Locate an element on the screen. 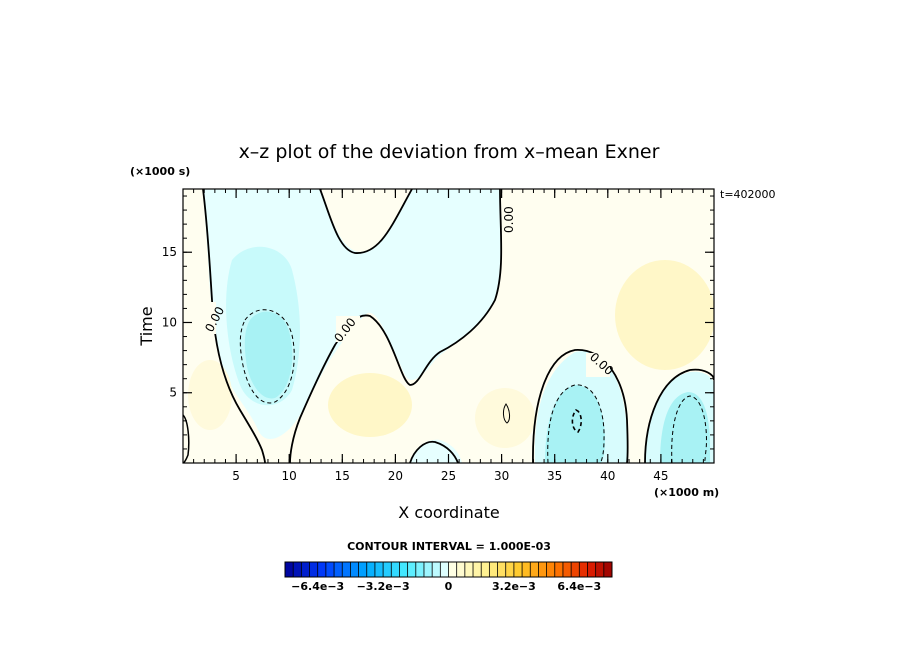 The image size is (904, 654). colorbar-tick-label: 0 is located at coordinates (449, 586).